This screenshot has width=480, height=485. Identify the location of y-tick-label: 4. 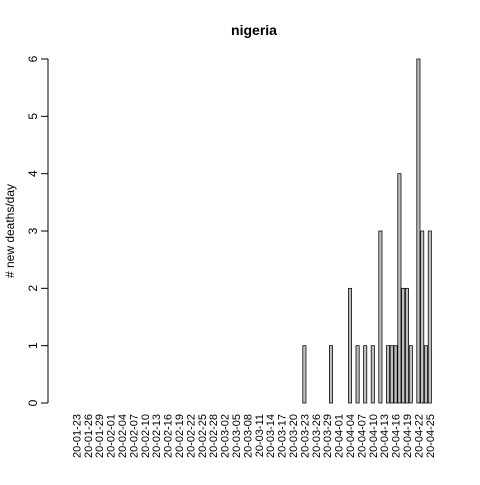
(33, 173).